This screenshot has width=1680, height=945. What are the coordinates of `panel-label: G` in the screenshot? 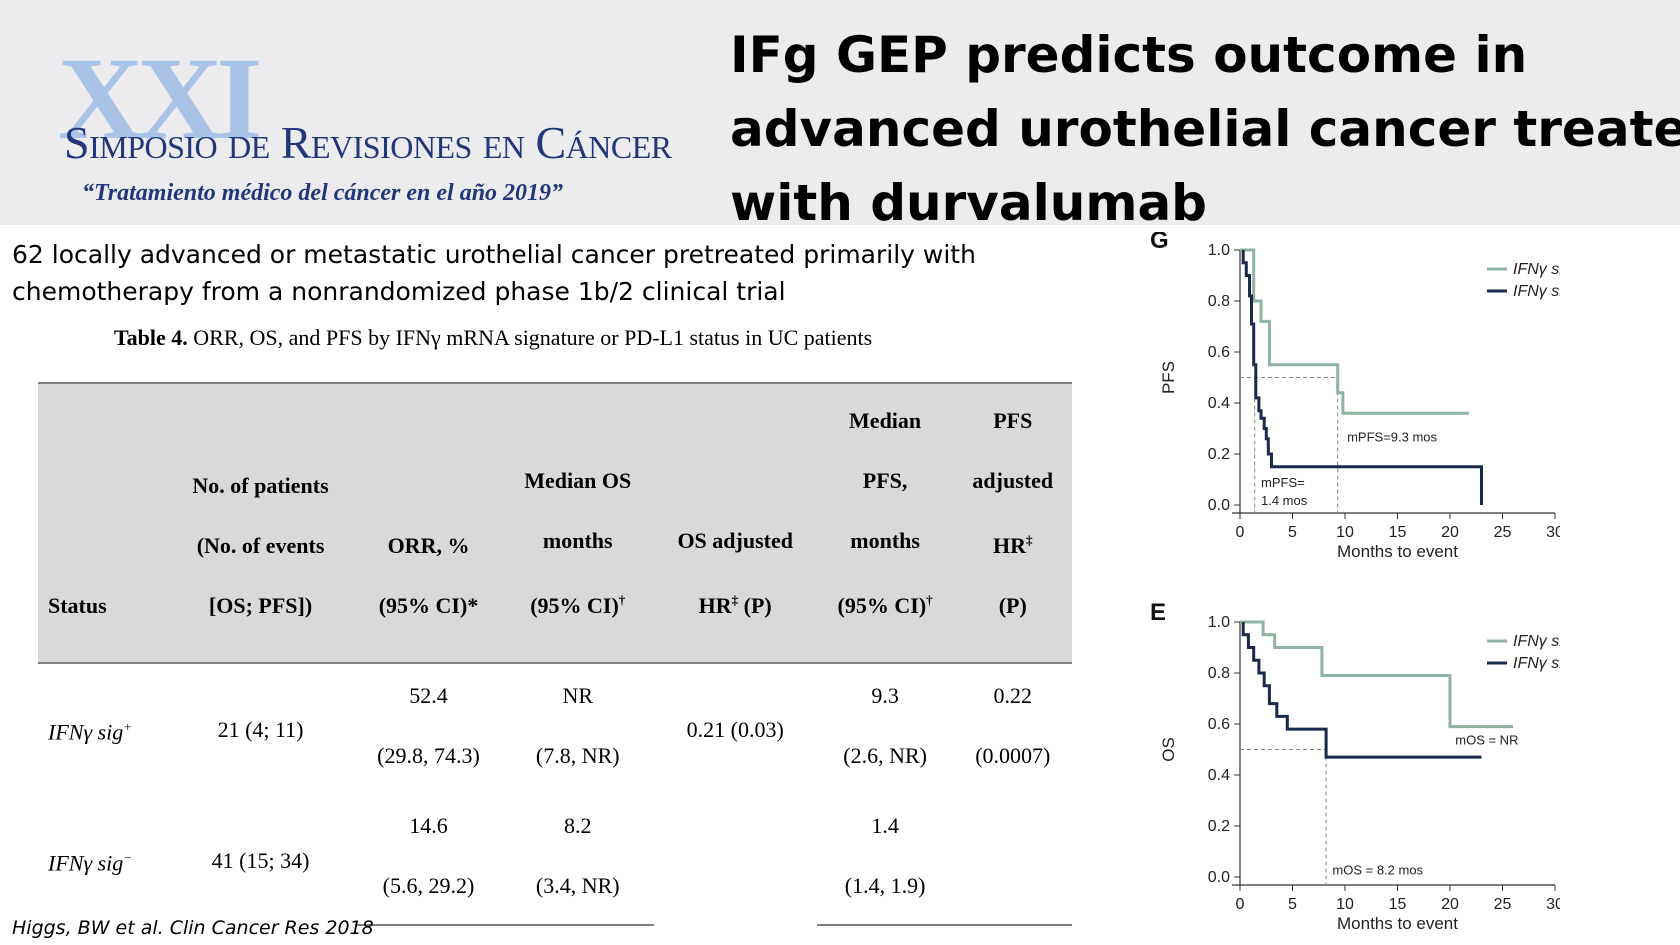 It's located at (1159, 243).